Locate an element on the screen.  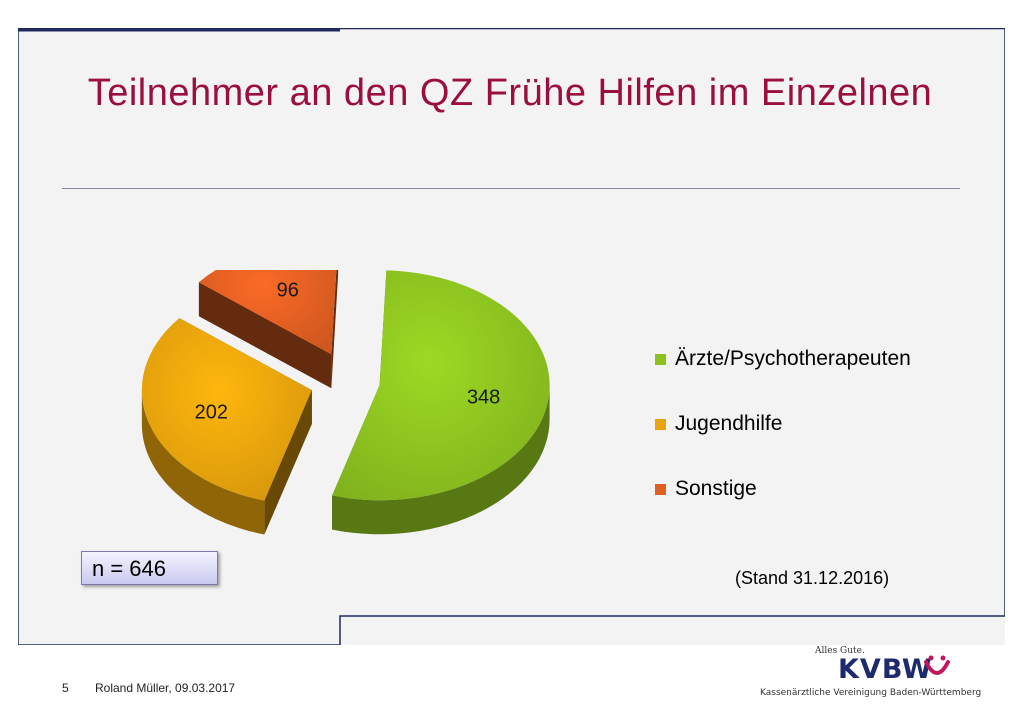
legend-swatch-aerzte is located at coordinates (660, 359).